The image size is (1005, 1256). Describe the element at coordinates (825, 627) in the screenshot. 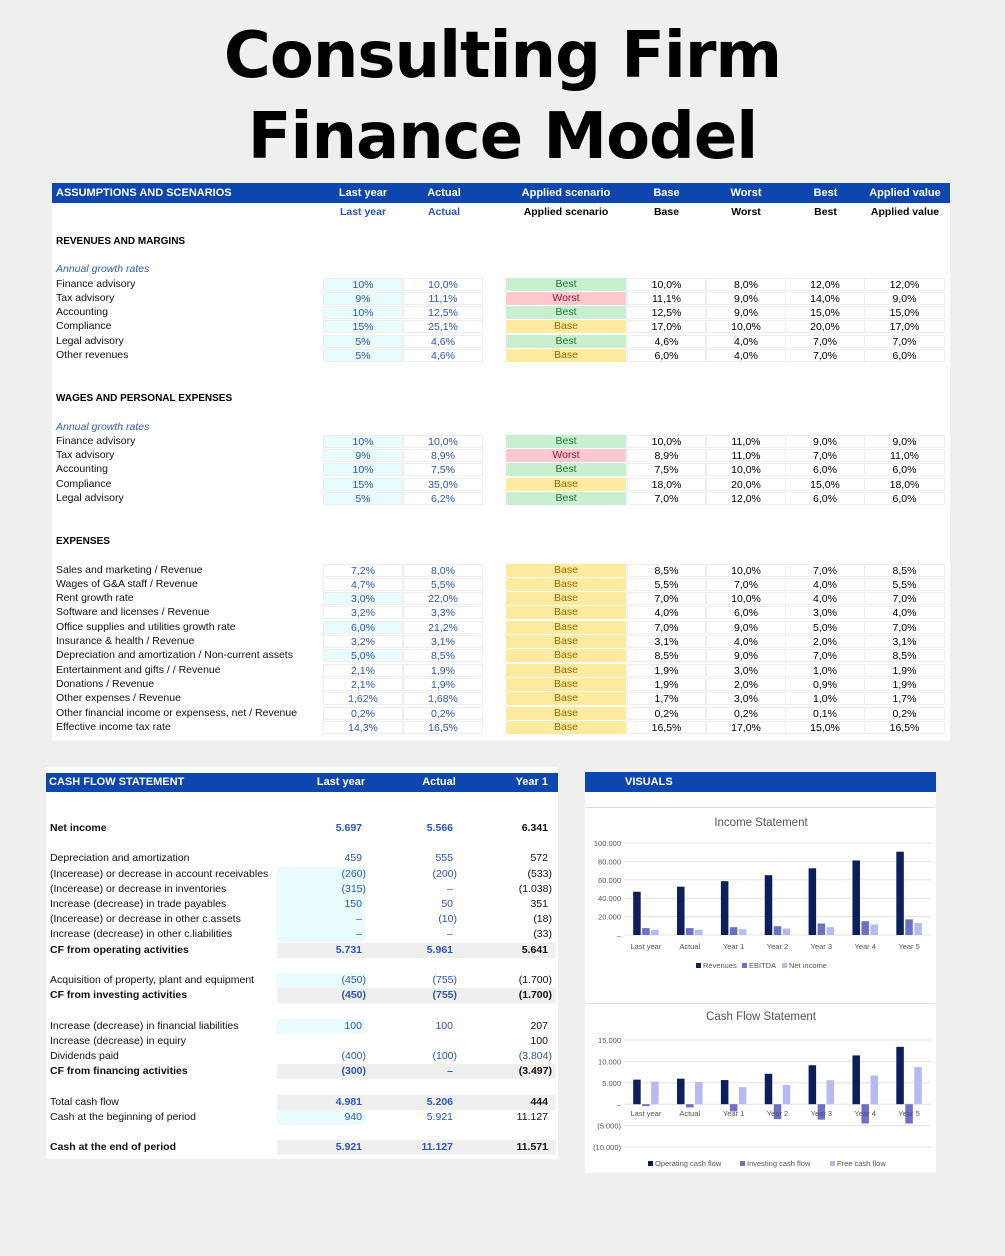

I see `best-value: 5,0%` at that location.